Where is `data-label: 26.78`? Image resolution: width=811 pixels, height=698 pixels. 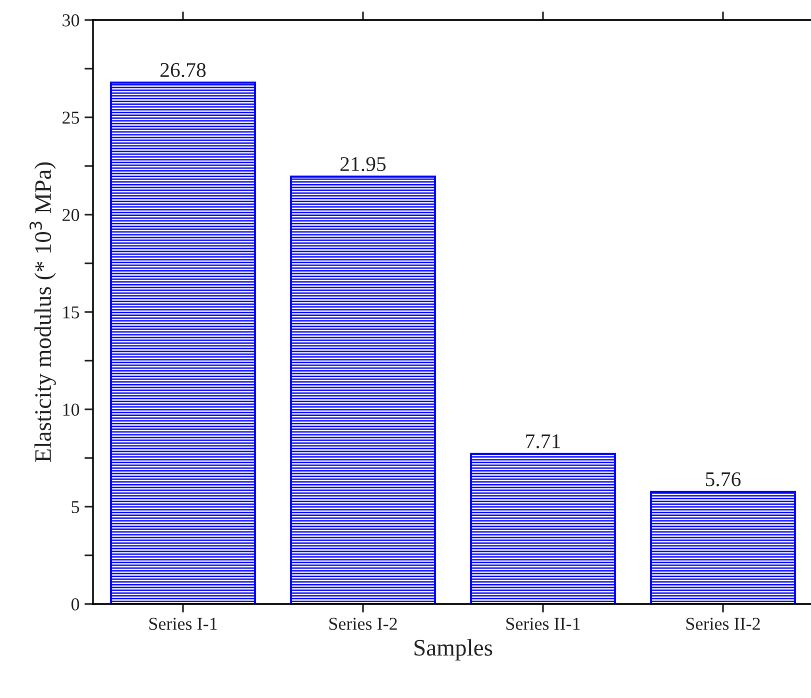
data-label: 26.78 is located at coordinates (183, 70).